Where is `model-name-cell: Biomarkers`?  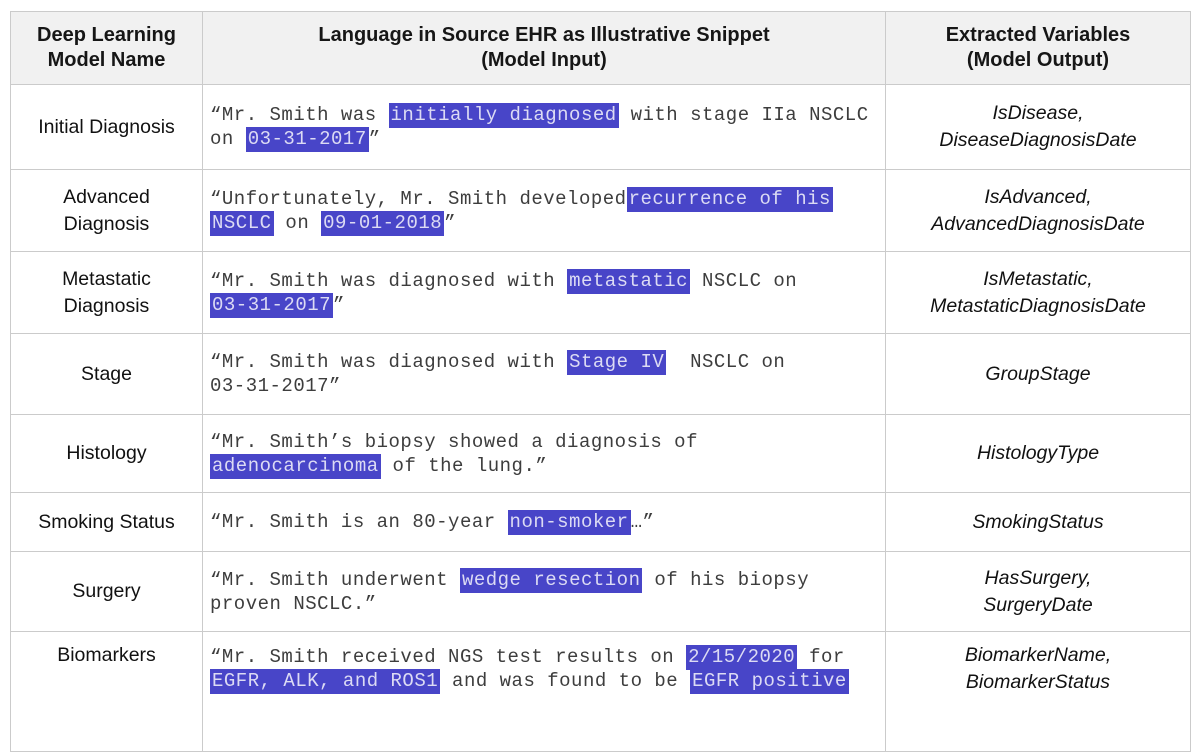 model-name-cell: Biomarkers is located at coordinates (106, 691).